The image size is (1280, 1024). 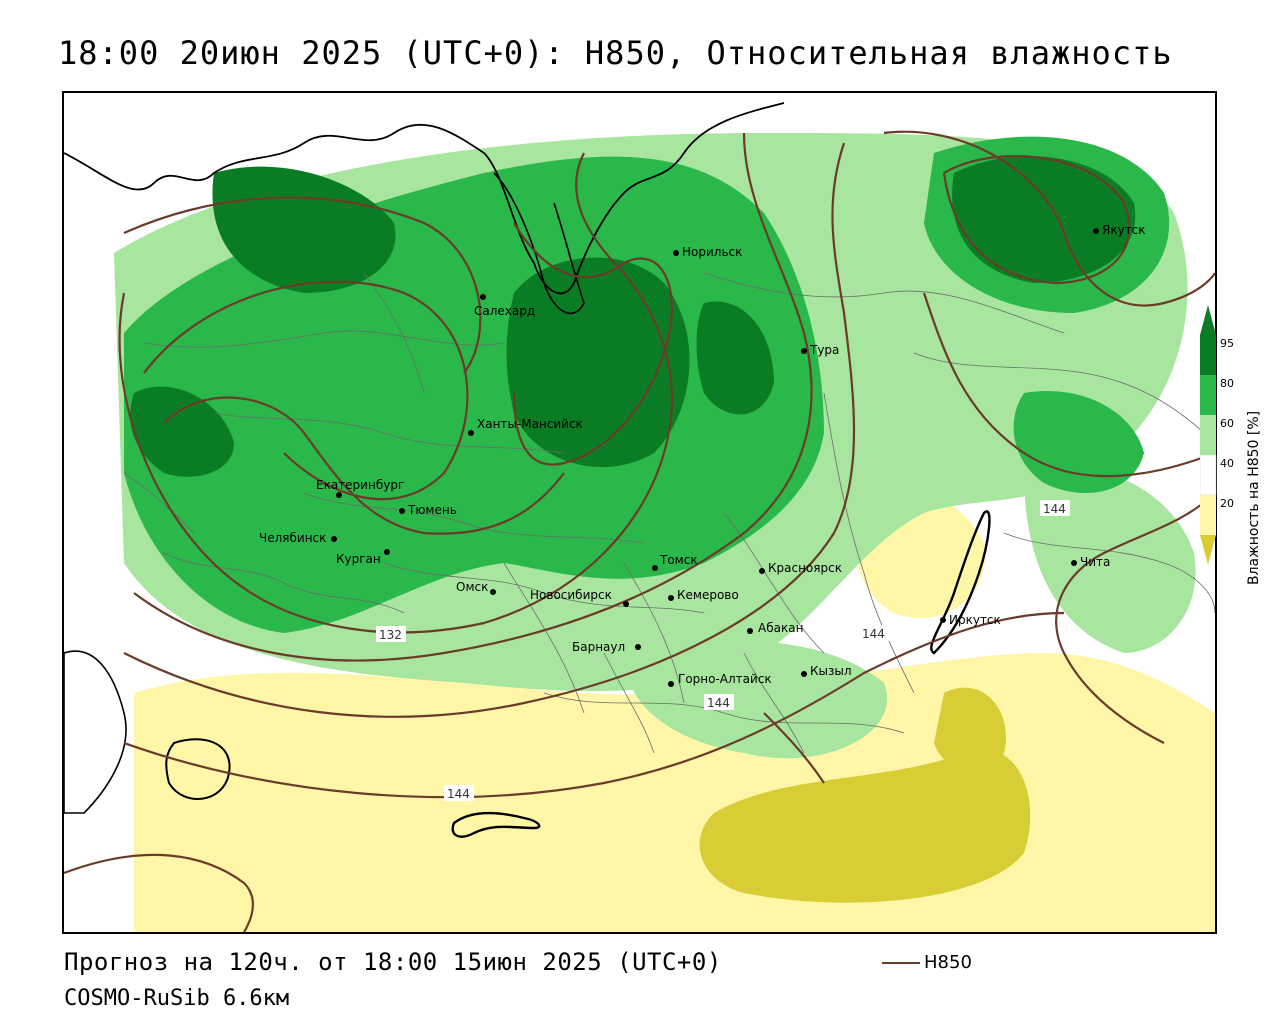 What do you see at coordinates (1227, 343) in the screenshot?
I see `legend-tick: 95` at bounding box center [1227, 343].